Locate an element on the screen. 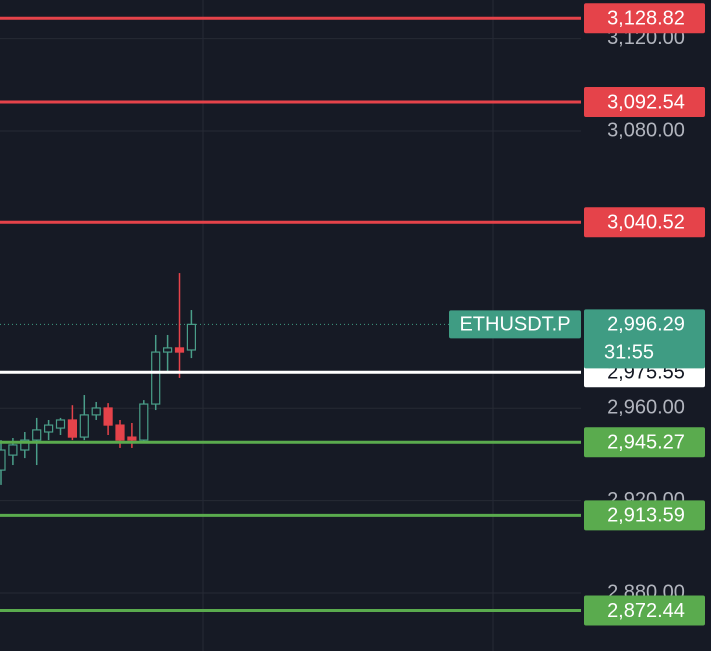  level-label: 2,945.27 is located at coordinates (646, 443).